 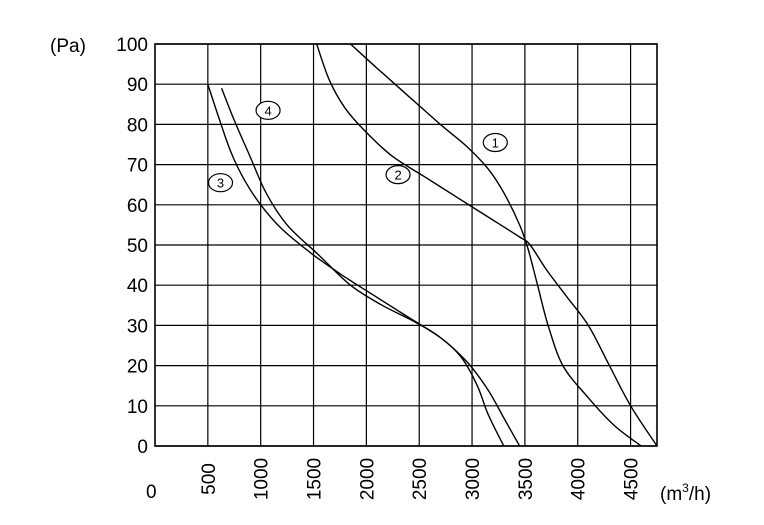 What do you see at coordinates (632, 479) in the screenshot?
I see `x-tick-label-4500: 4500` at bounding box center [632, 479].